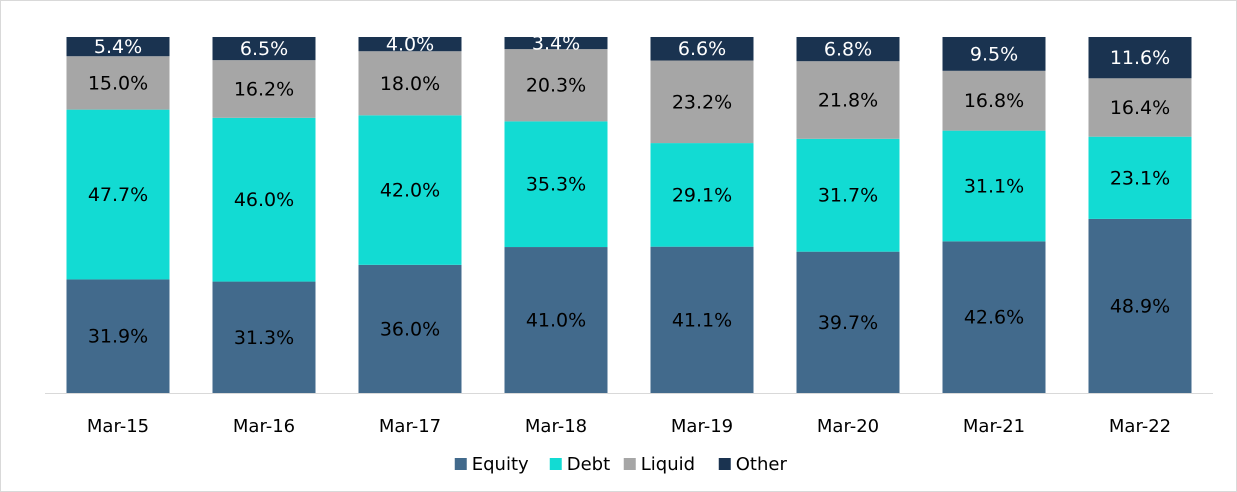  What do you see at coordinates (848, 426) in the screenshot?
I see `x-tick-label: Mar-20` at bounding box center [848, 426].